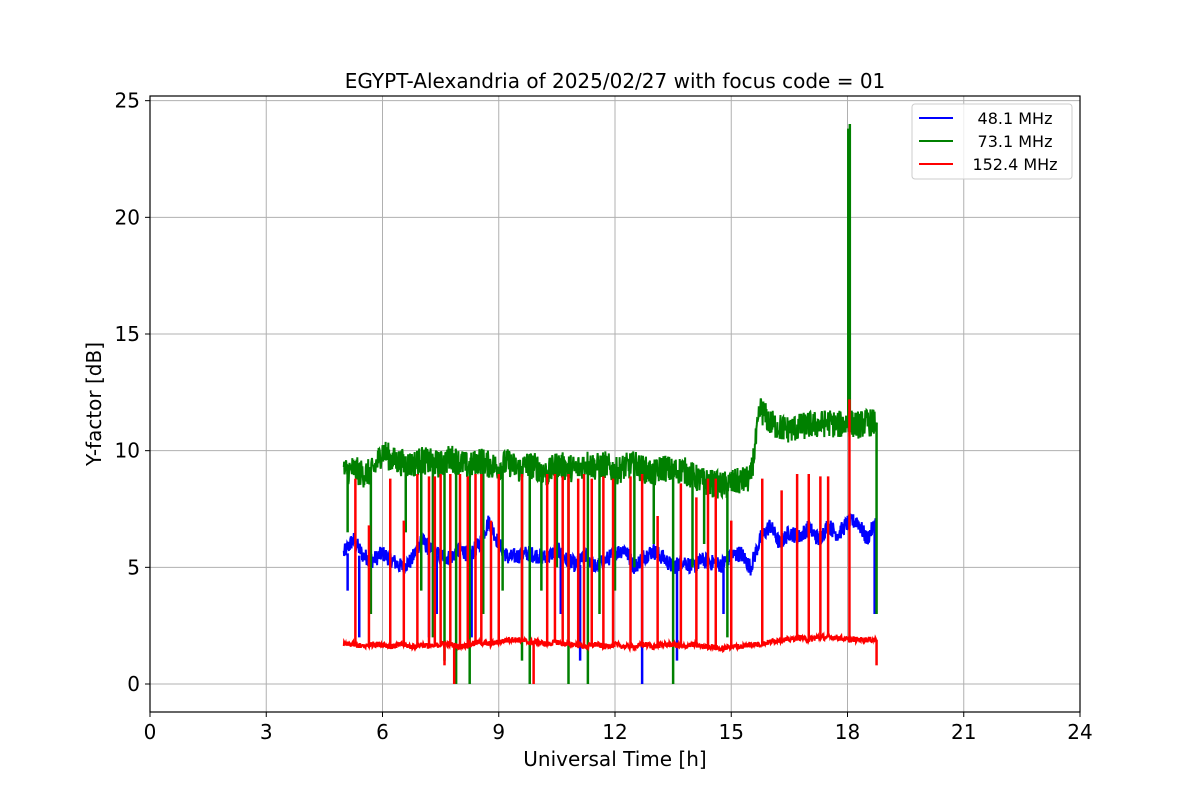 The width and height of the screenshot is (1200, 800). What do you see at coordinates (847, 732) in the screenshot?
I see `x-tick-label: 18` at bounding box center [847, 732].